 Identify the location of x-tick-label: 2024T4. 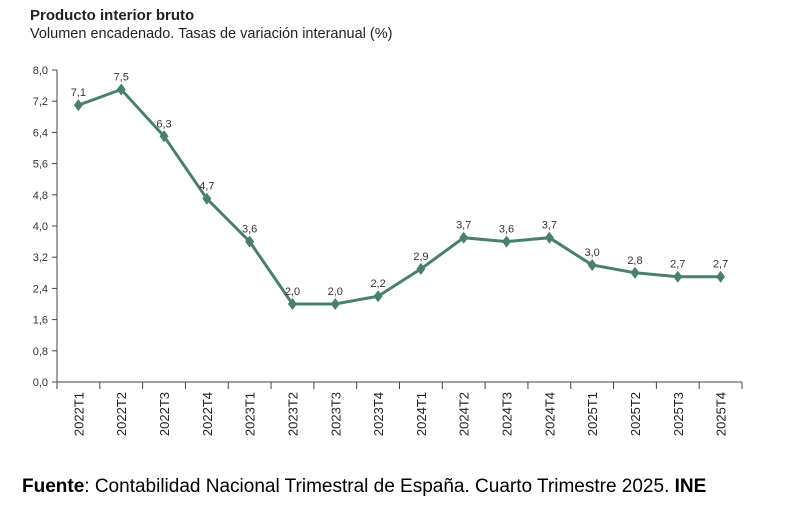
(549, 414).